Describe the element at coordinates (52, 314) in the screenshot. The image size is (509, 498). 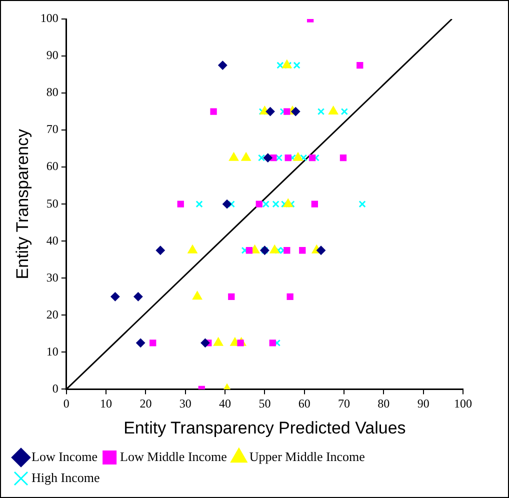
I see `y-tick-label: 20` at that location.